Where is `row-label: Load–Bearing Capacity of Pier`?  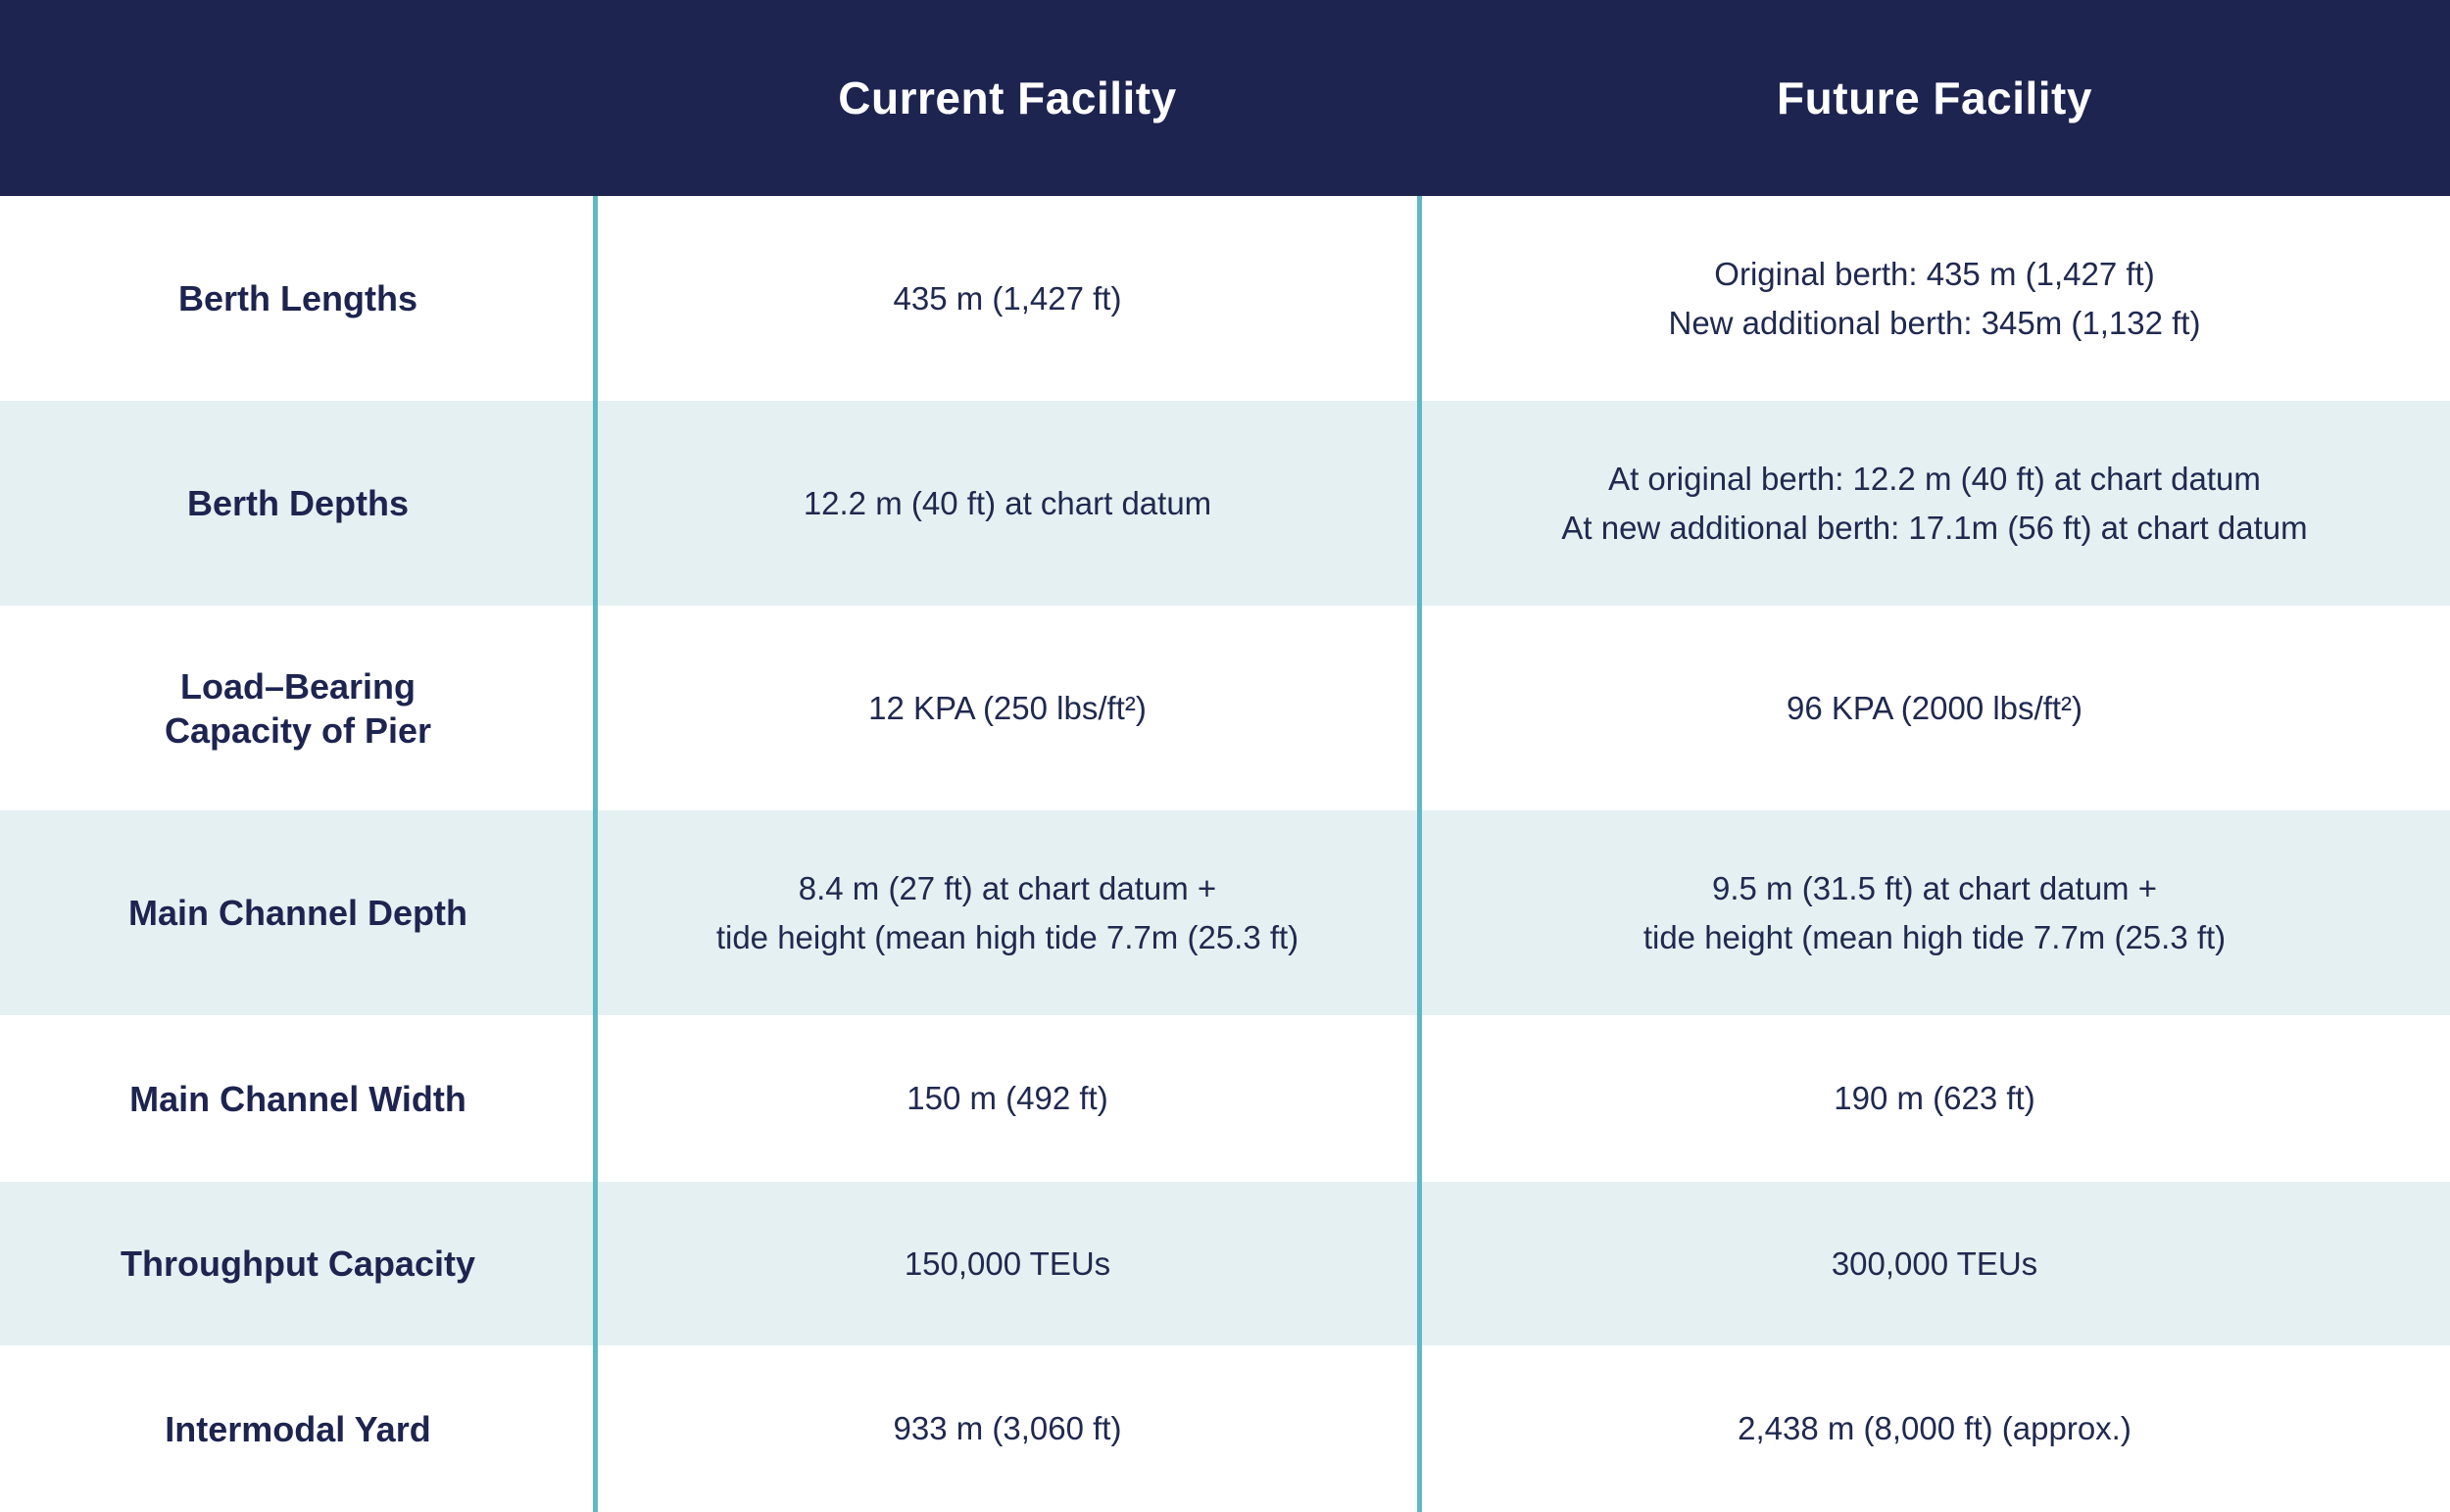 row-label: Load–Bearing Capacity of Pier is located at coordinates (298, 708).